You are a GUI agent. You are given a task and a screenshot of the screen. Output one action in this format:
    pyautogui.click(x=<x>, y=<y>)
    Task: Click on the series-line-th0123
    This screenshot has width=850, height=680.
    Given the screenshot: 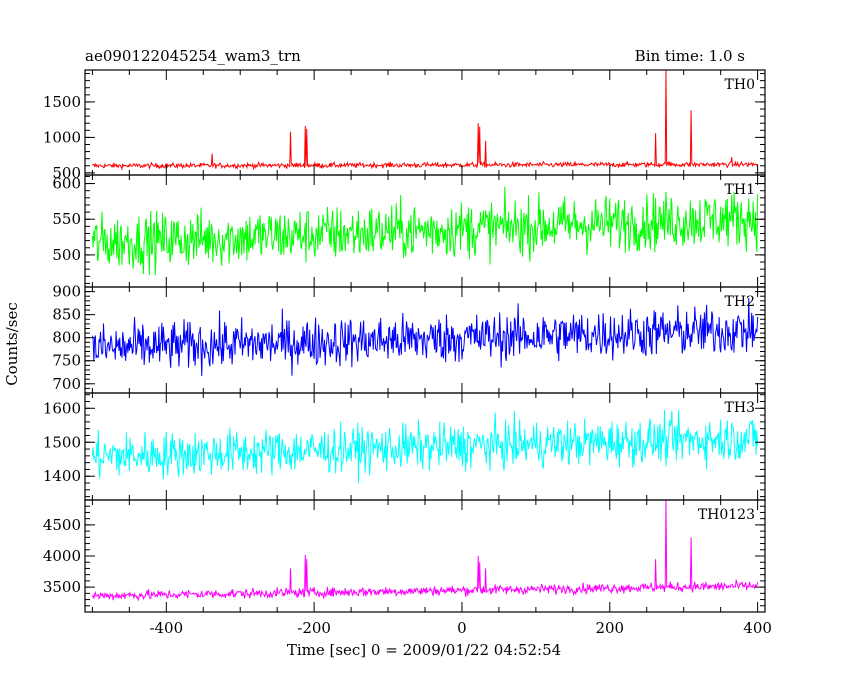 What is the action you would take?
    pyautogui.click(x=425, y=551)
    